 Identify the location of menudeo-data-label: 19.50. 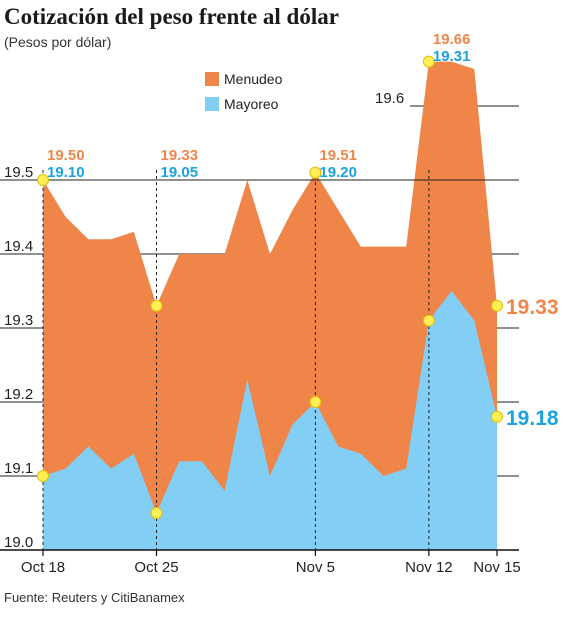
(66, 155).